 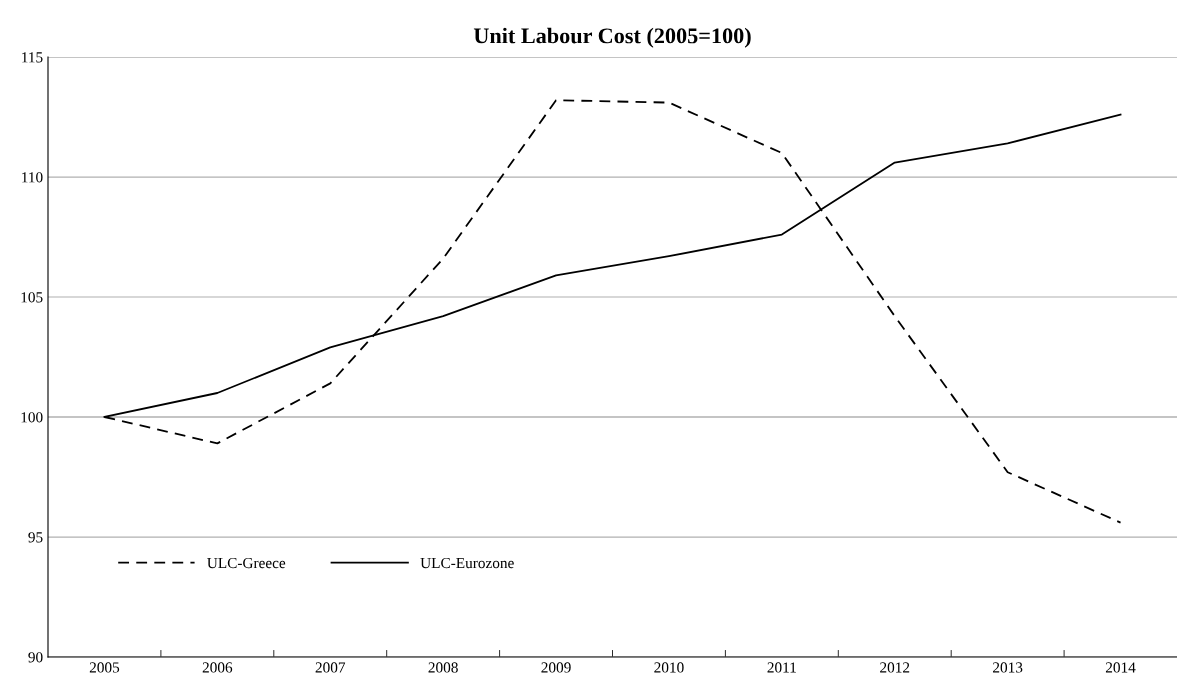 What do you see at coordinates (330, 667) in the screenshot?
I see `x-tick-label: 2007` at bounding box center [330, 667].